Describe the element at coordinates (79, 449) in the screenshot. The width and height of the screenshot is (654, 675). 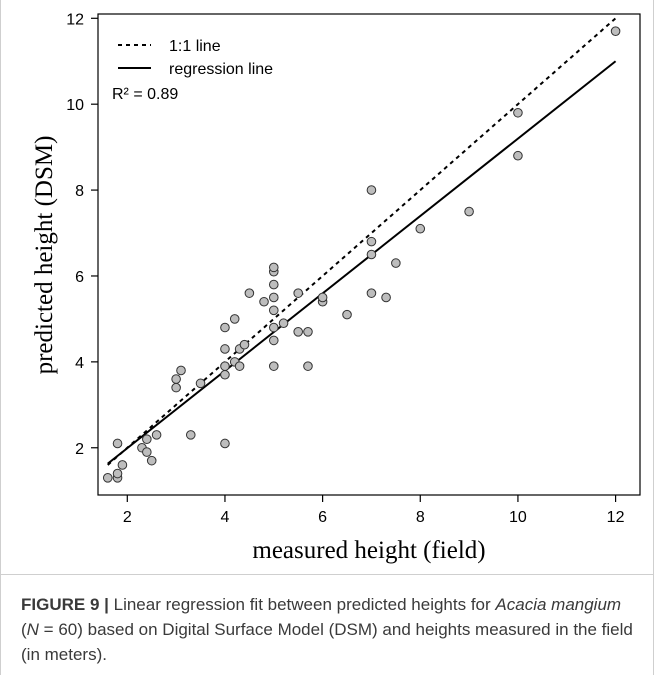
I see `y-tick-label: 2` at that location.